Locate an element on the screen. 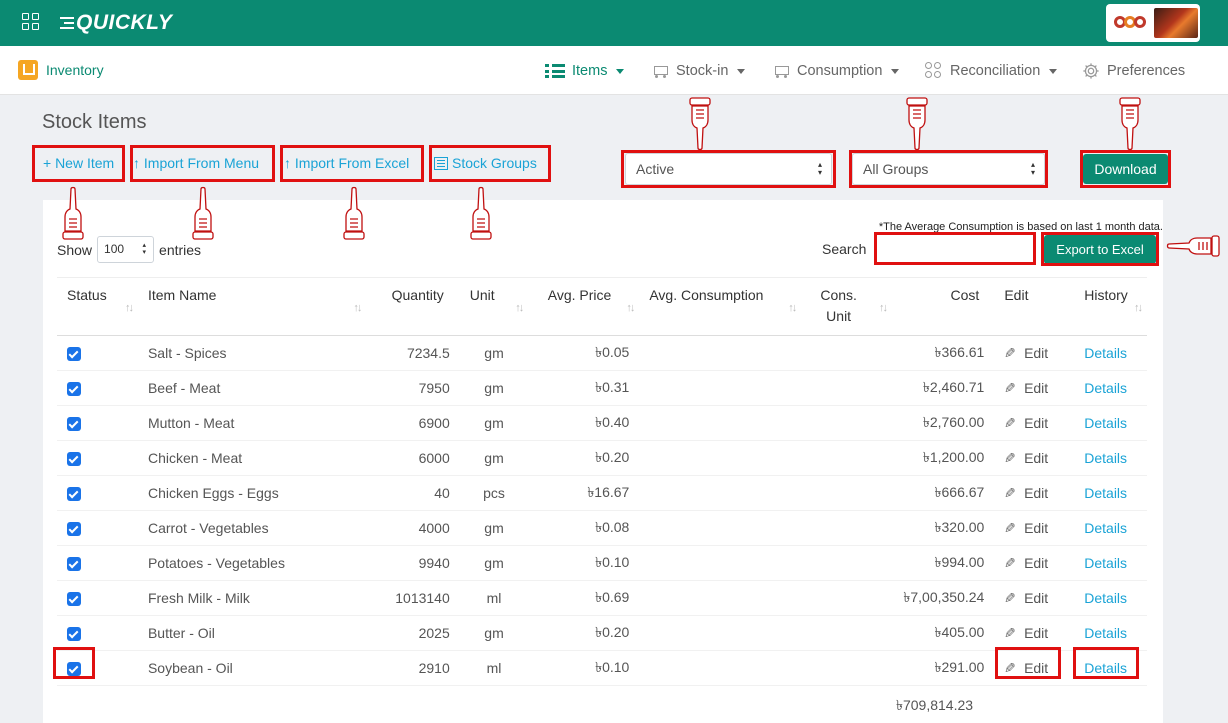  import-from-excel-link: ↑ Import From Excel is located at coordinates (347, 163).